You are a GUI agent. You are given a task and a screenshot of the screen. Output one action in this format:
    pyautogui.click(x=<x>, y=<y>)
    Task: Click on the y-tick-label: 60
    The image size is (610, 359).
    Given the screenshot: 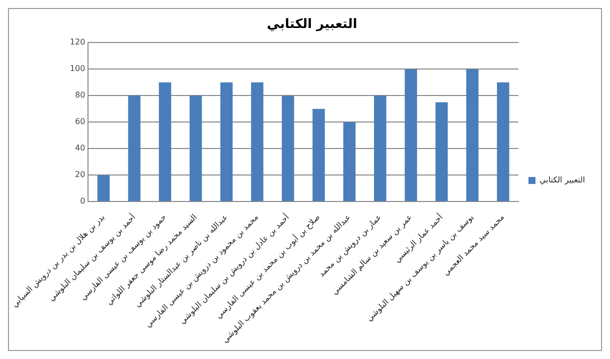 What is the action you would take?
    pyautogui.click(x=80, y=121)
    